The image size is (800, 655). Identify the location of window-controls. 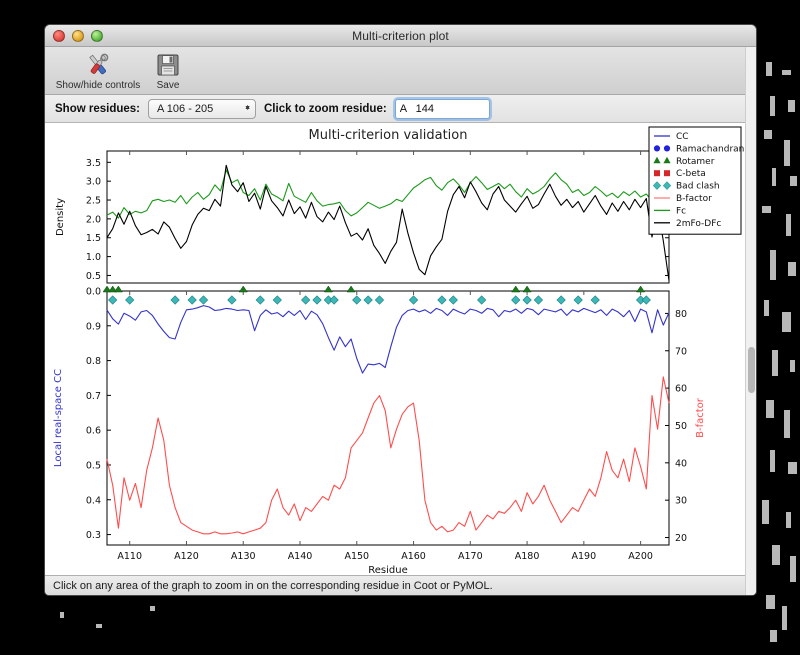
(78, 36).